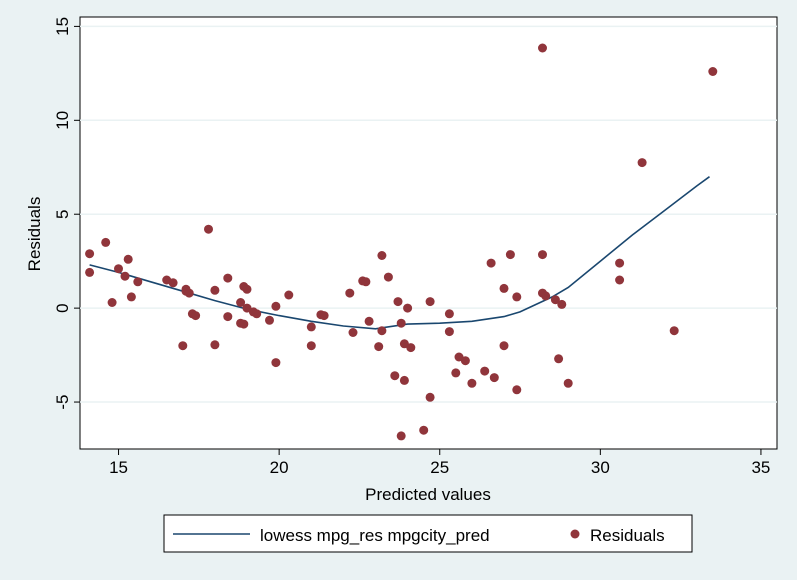  I want to click on y-tick-label: -5, so click(62, 401).